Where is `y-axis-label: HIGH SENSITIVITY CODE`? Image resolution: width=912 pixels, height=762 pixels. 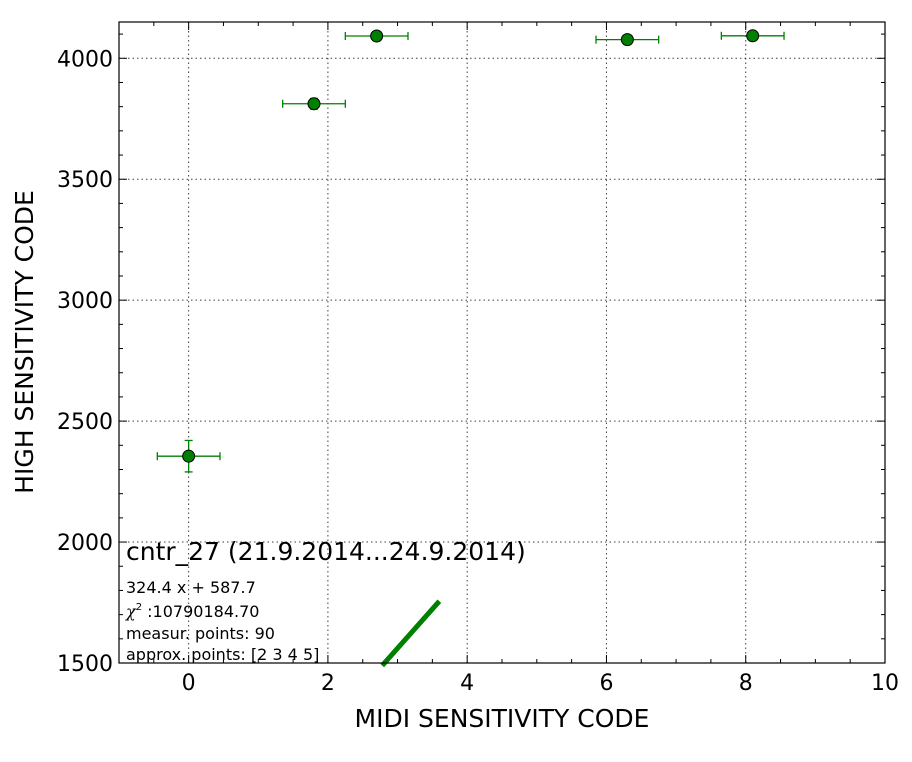
y-axis-label: HIGH SENSITIVITY CODE is located at coordinates (24, 342).